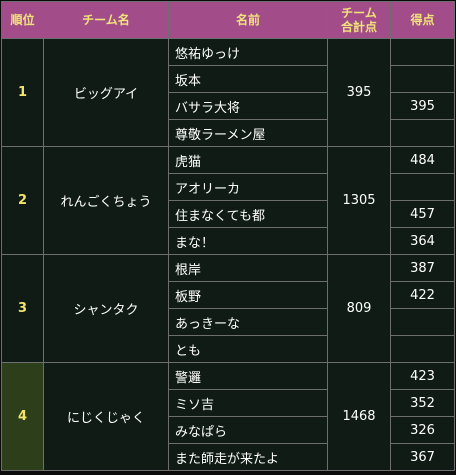 The height and width of the screenshot is (475, 456). Describe the element at coordinates (248, 241) in the screenshot. I see `member-name-cell: まな！` at that location.